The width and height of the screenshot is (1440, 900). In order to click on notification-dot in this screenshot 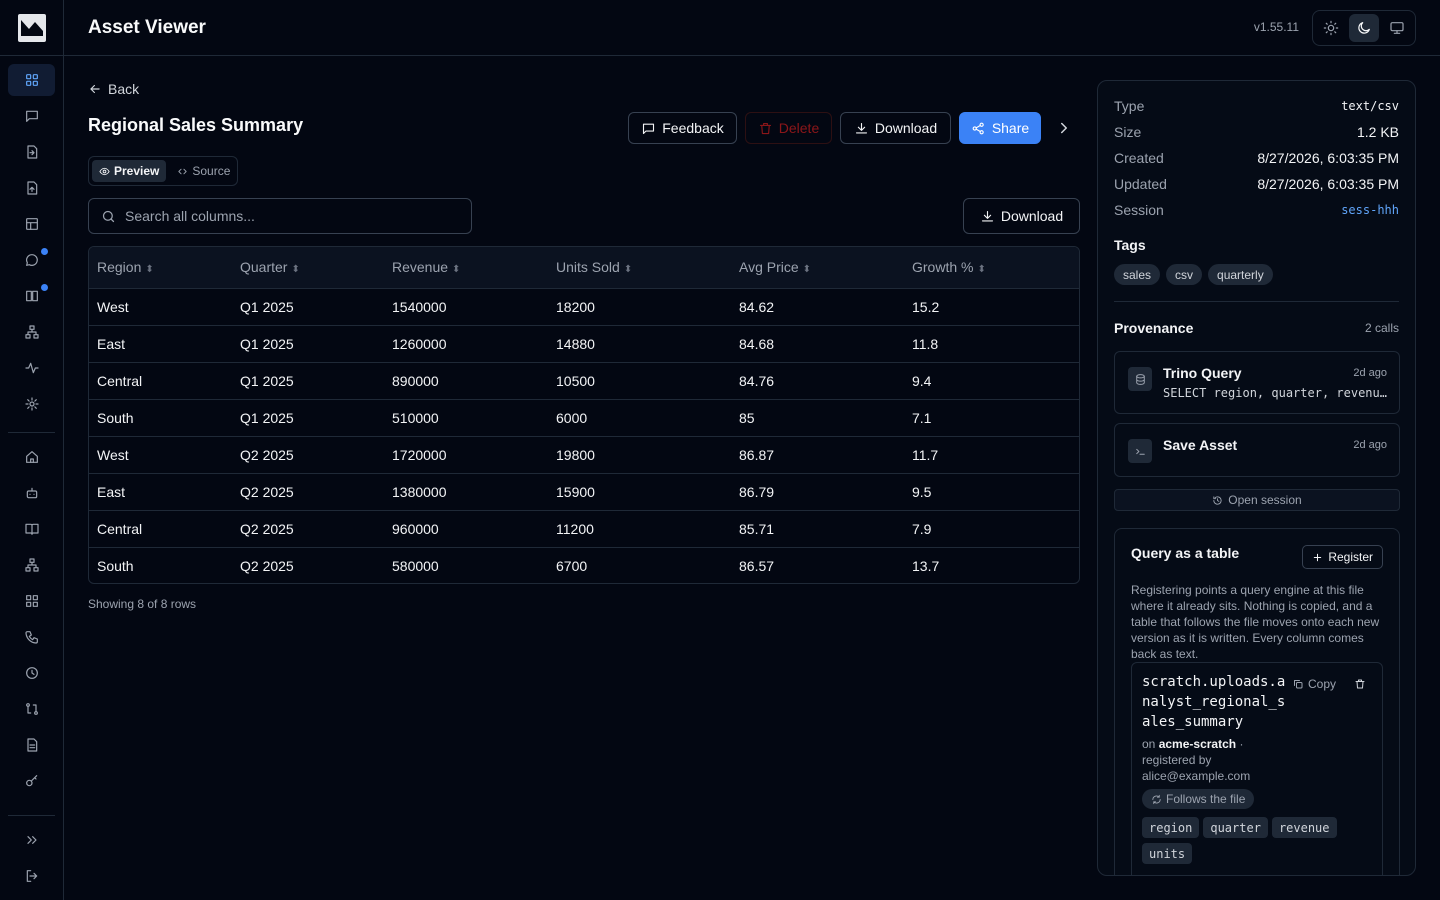, I will do `click(44, 287)`.